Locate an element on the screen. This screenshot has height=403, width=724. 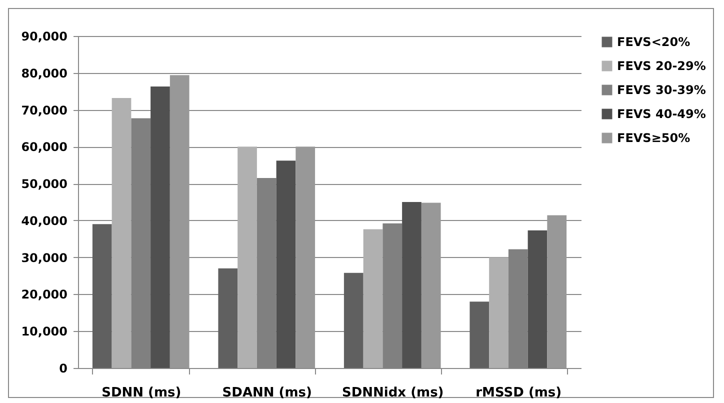
y-tick-label: 10,000 is located at coordinates (44, 331).